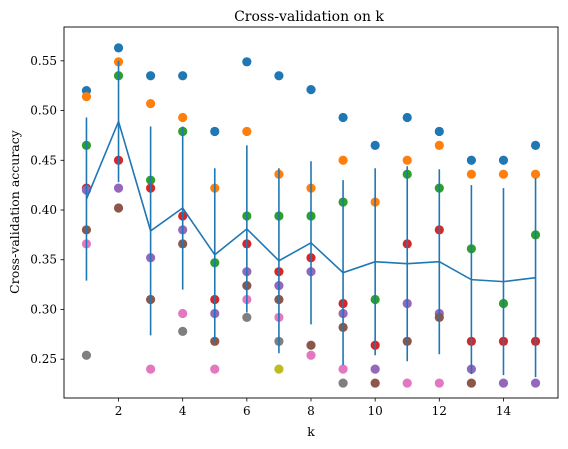  What do you see at coordinates (439, 411) in the screenshot?
I see `x-tick-label: 12` at bounding box center [439, 411].